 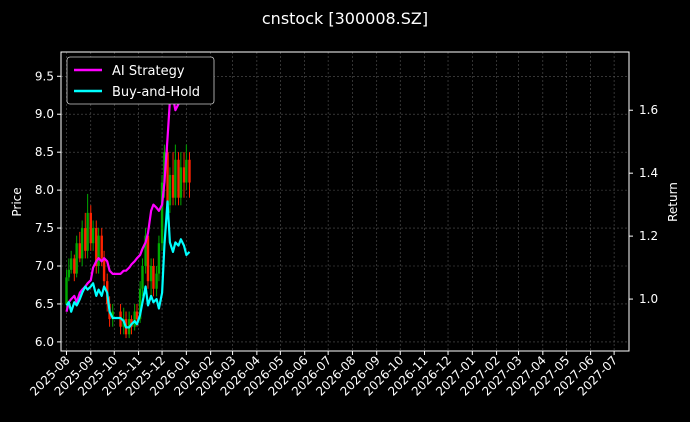 What do you see at coordinates (44, 342) in the screenshot?
I see `y-tick-label: 6.0` at bounding box center [44, 342].